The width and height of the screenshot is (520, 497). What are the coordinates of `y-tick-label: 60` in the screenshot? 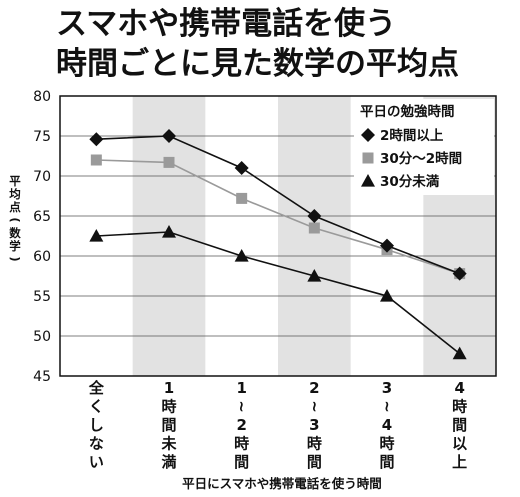 It's located at (42, 257).